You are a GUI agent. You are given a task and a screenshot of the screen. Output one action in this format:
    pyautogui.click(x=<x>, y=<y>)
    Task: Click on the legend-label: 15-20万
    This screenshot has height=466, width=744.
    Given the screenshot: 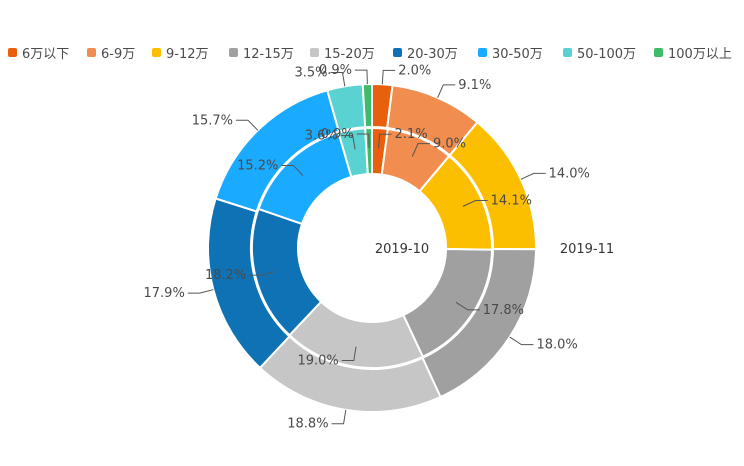 What is the action you would take?
    pyautogui.click(x=349, y=54)
    